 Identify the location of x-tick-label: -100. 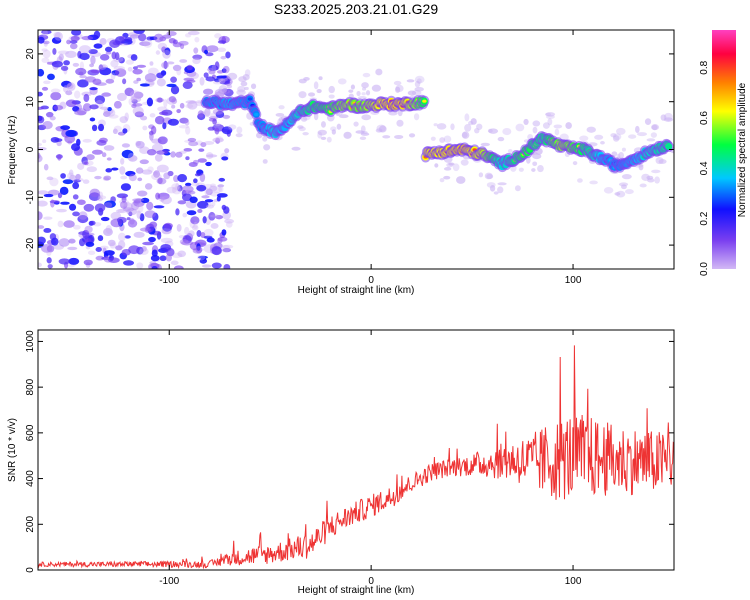
(169, 280).